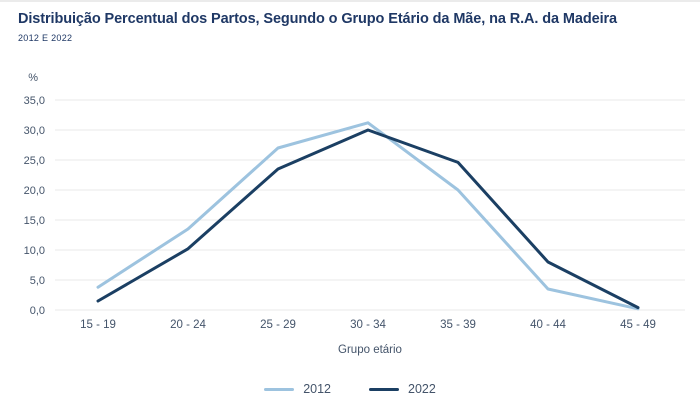 The width and height of the screenshot is (700, 402). I want to click on y-tick-labels-layer: 35,0 30,0 25,0 20,0 15,0 10,0 5,0 0,0, so click(34, 206).